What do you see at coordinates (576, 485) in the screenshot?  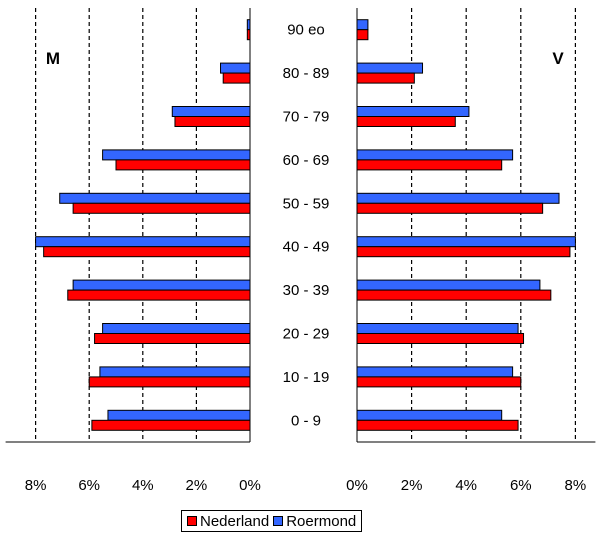 I see `tick-label-v-8: 8%` at bounding box center [576, 485].